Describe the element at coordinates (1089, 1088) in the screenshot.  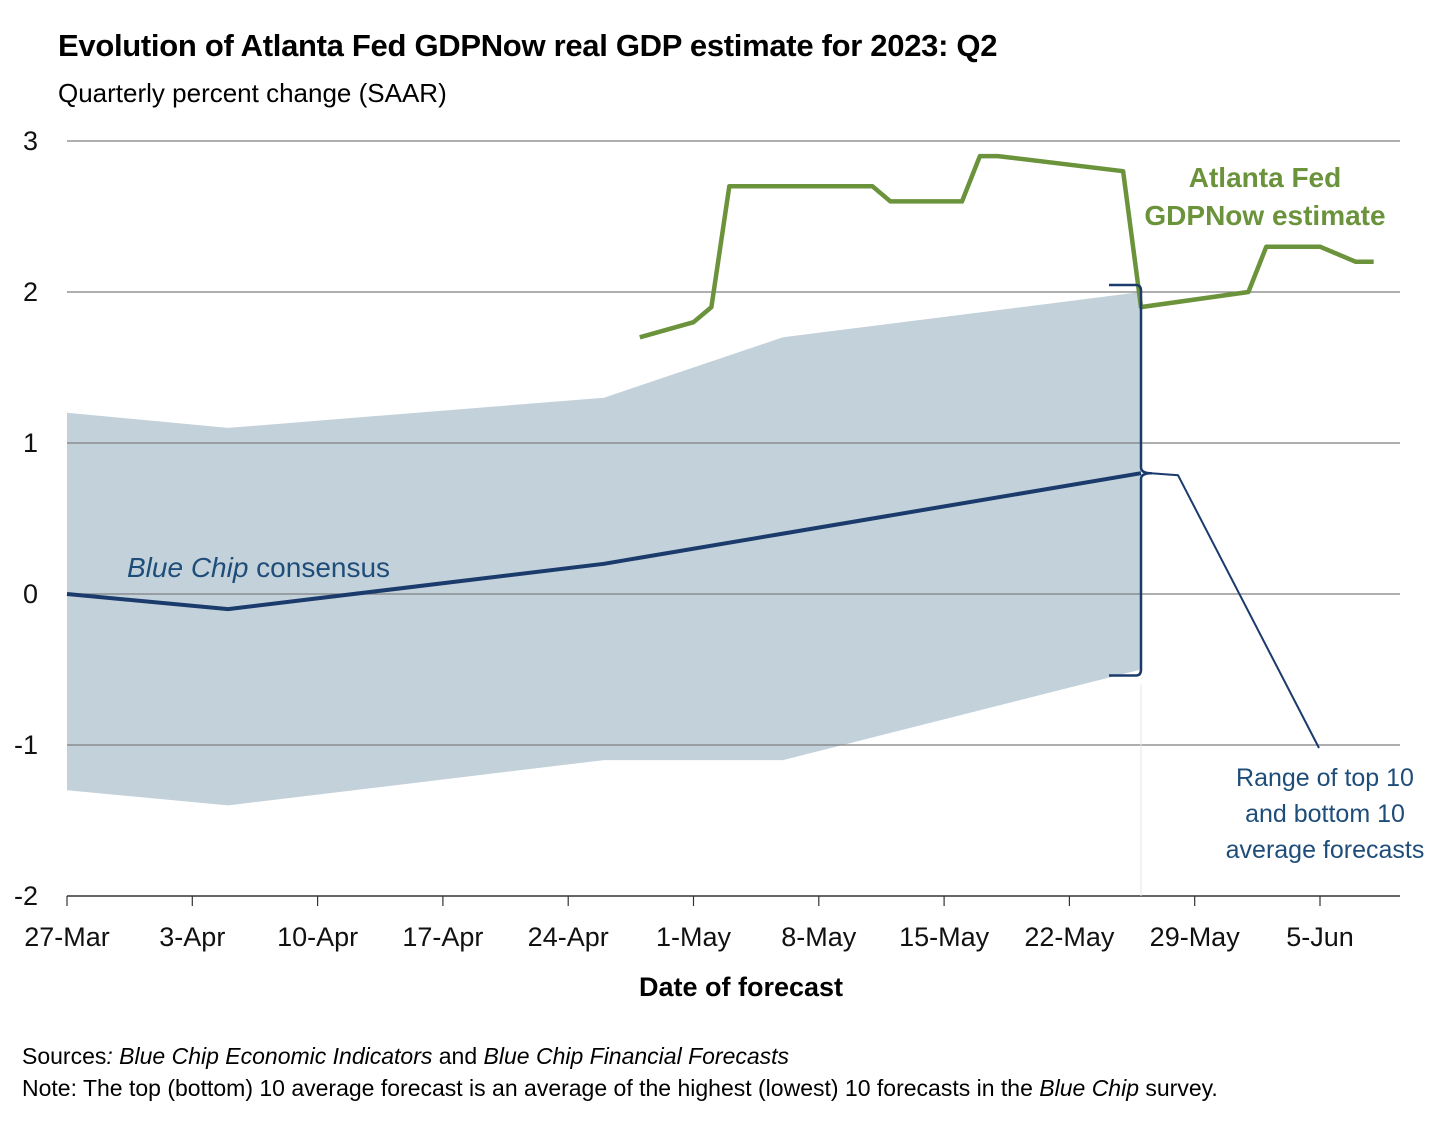
I see `note-italic: Blue Chip` at that location.